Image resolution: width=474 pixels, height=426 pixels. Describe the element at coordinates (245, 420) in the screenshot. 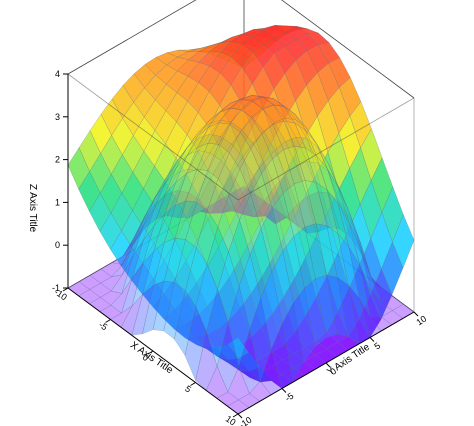

I see `y-tick-label: -10` at that location.